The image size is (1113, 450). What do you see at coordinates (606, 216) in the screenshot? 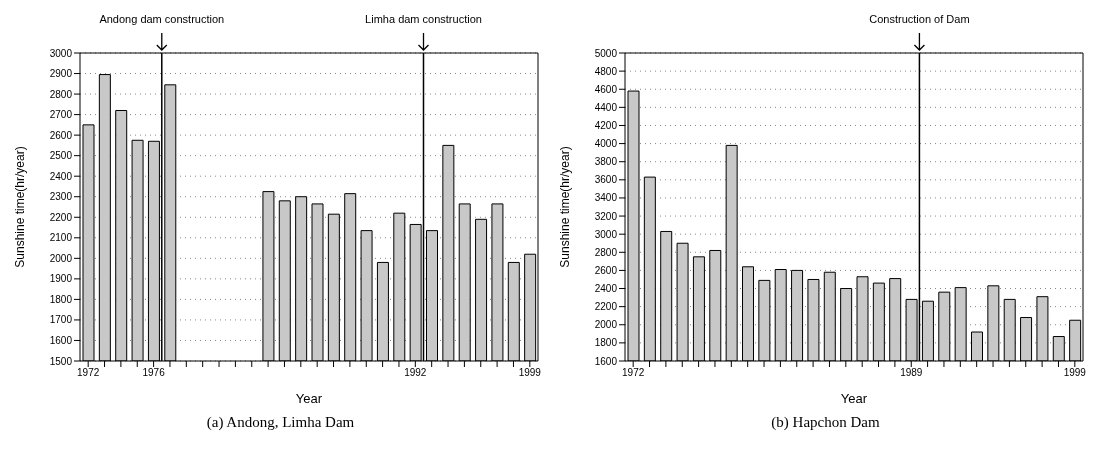
I see `y-tick-label: 3200` at bounding box center [606, 216].